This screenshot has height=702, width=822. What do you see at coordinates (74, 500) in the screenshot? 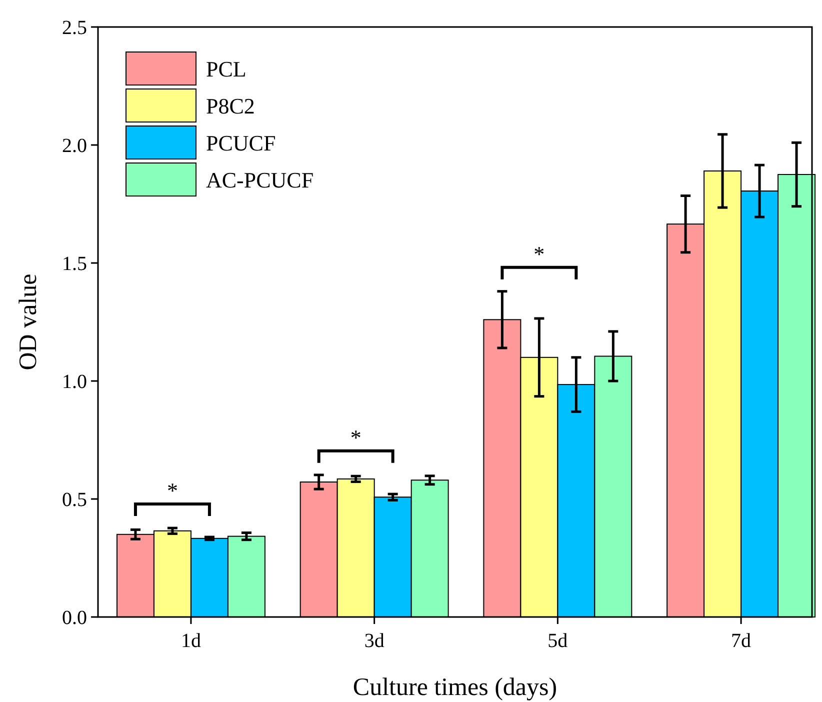
I see `y-tick-label: 0.5` at bounding box center [74, 500].